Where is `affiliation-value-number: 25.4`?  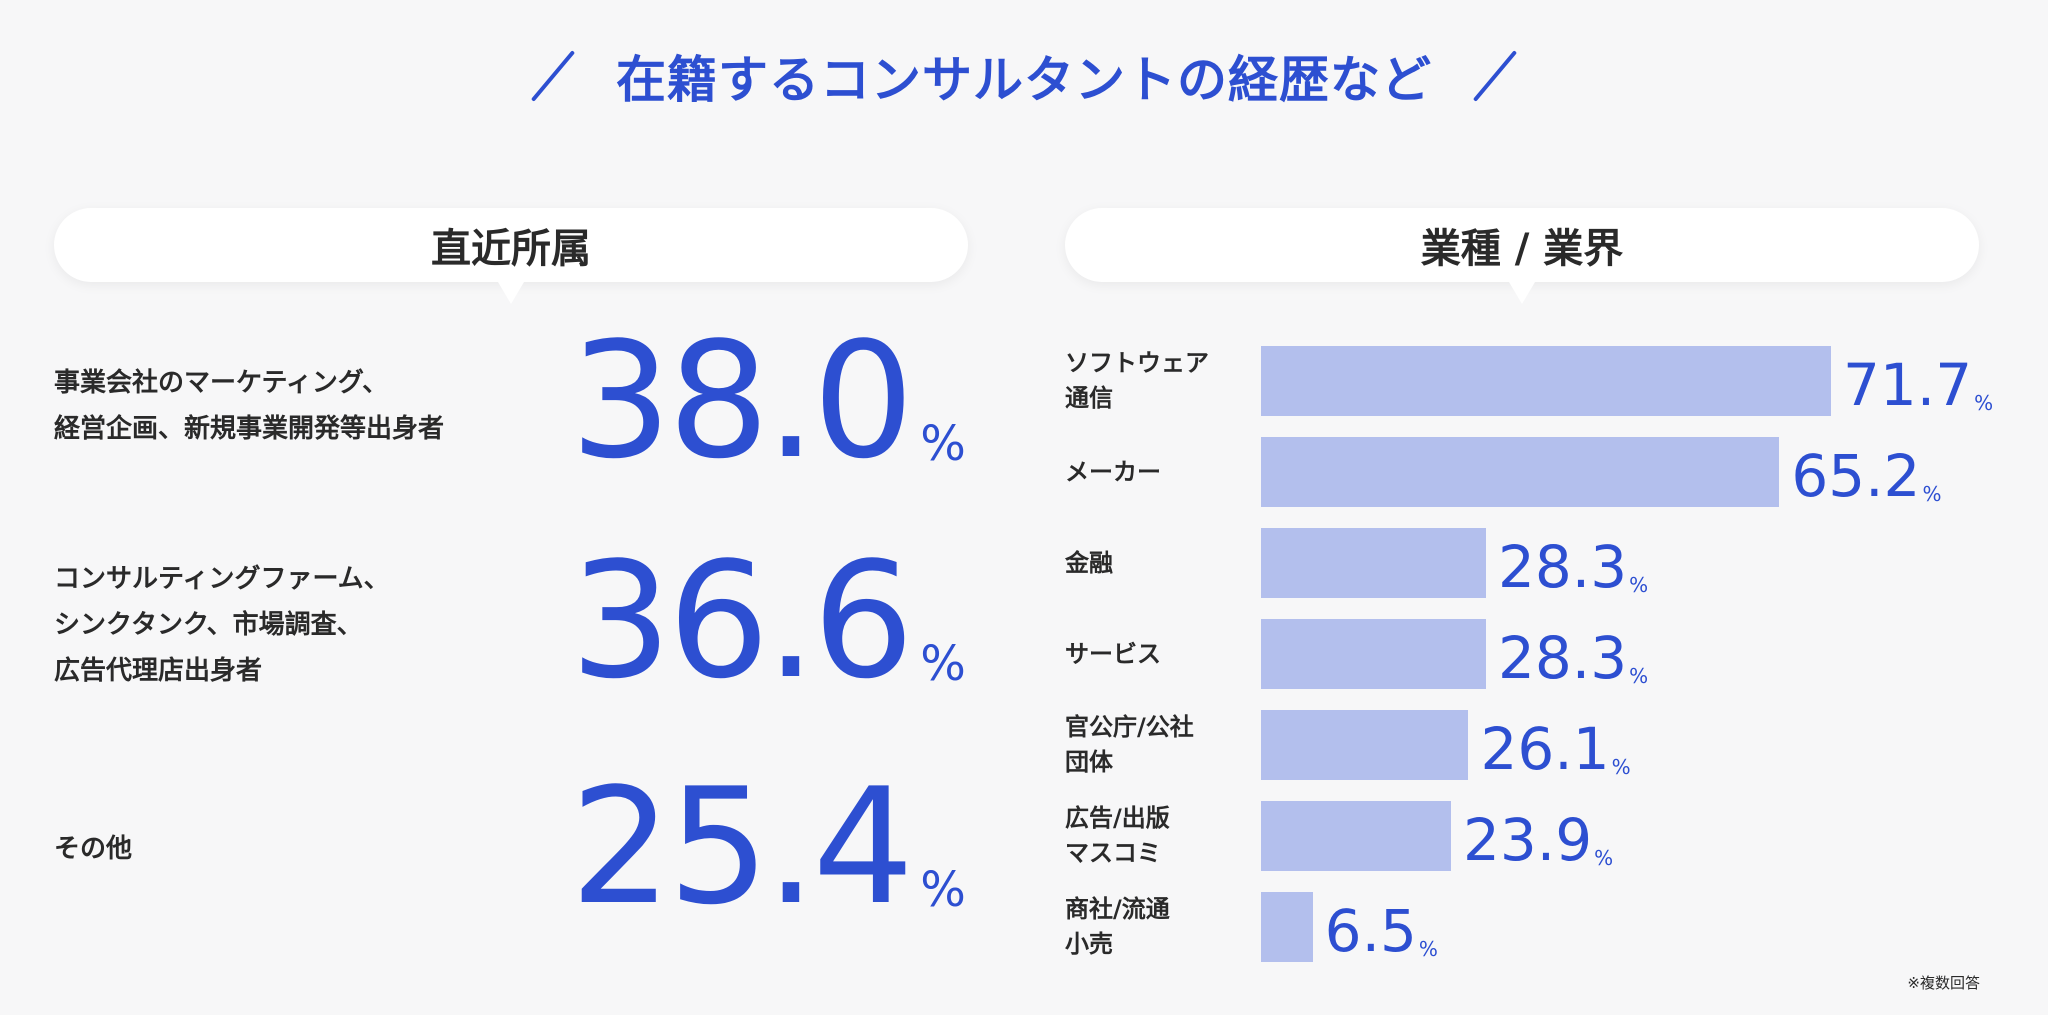
affiliation-value-number: 25.4 is located at coordinates (742, 846).